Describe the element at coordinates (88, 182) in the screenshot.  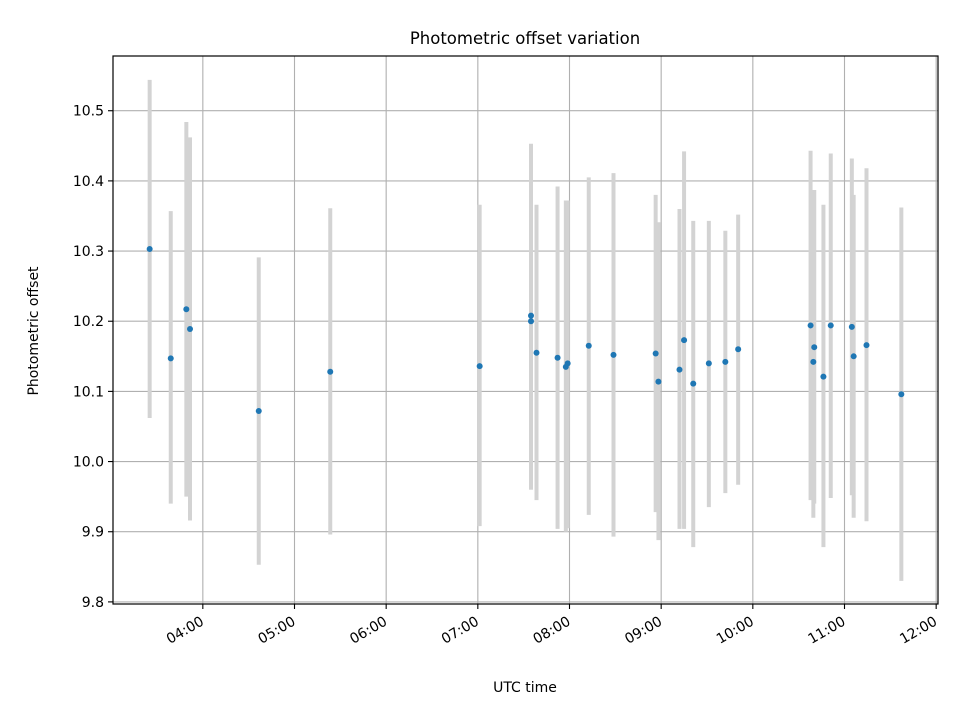
I see `y-tick-label: 10.4` at that location.